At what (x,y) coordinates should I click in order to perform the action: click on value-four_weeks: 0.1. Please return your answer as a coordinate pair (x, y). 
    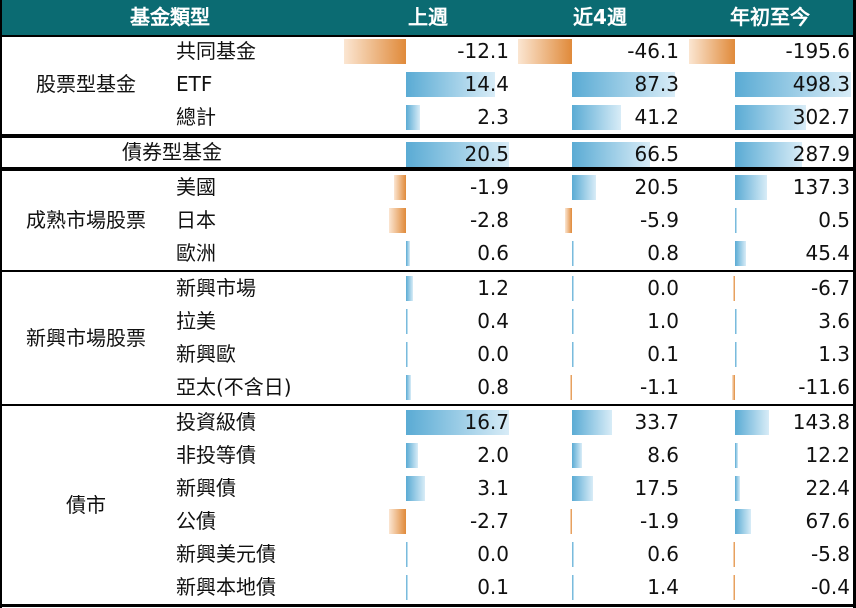
    Looking at the image, I should click on (663, 354).